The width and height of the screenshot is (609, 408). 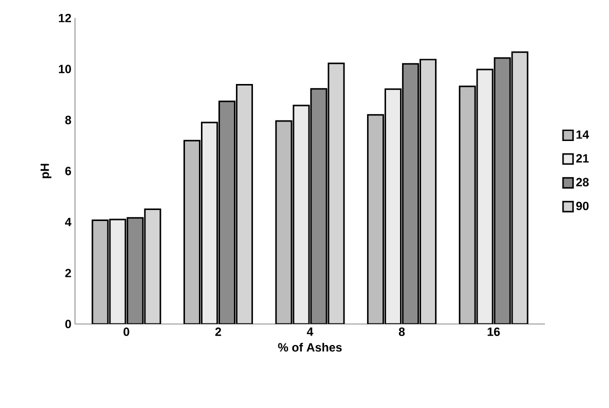 I want to click on x-tick-label: 8, so click(x=401, y=332).